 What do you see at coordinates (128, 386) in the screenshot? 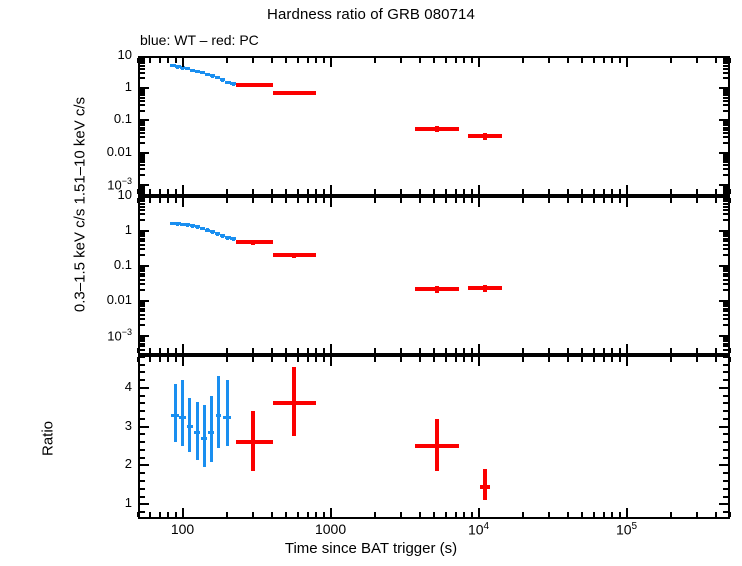
I see `y-tick-label-ratio: 4` at bounding box center [128, 386].